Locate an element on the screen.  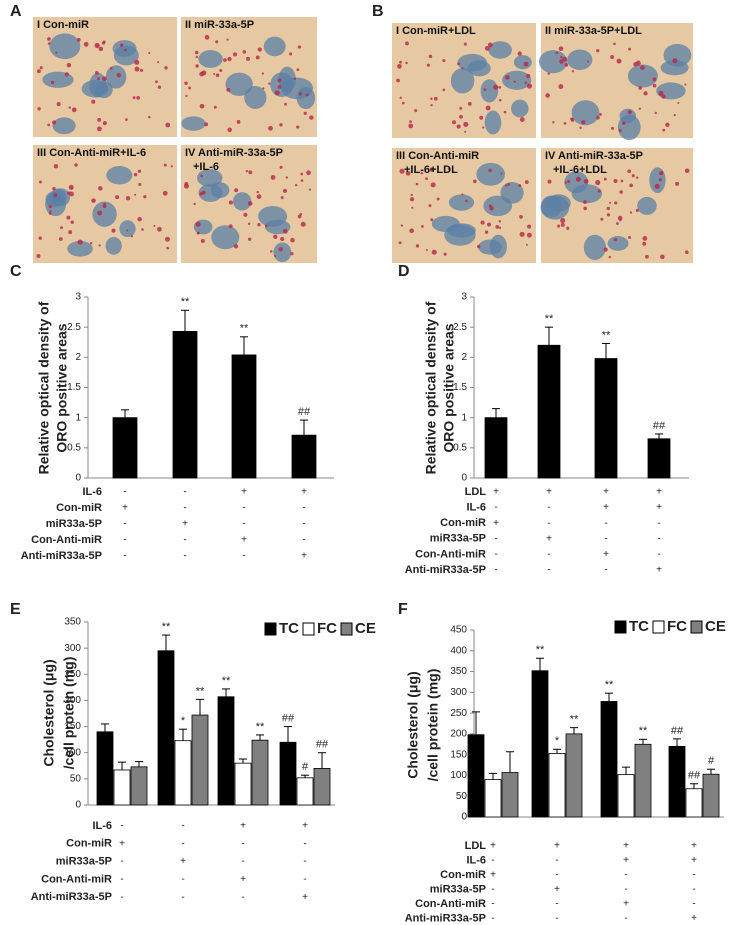
y-tick-label: 350 is located at coordinates (458, 671).